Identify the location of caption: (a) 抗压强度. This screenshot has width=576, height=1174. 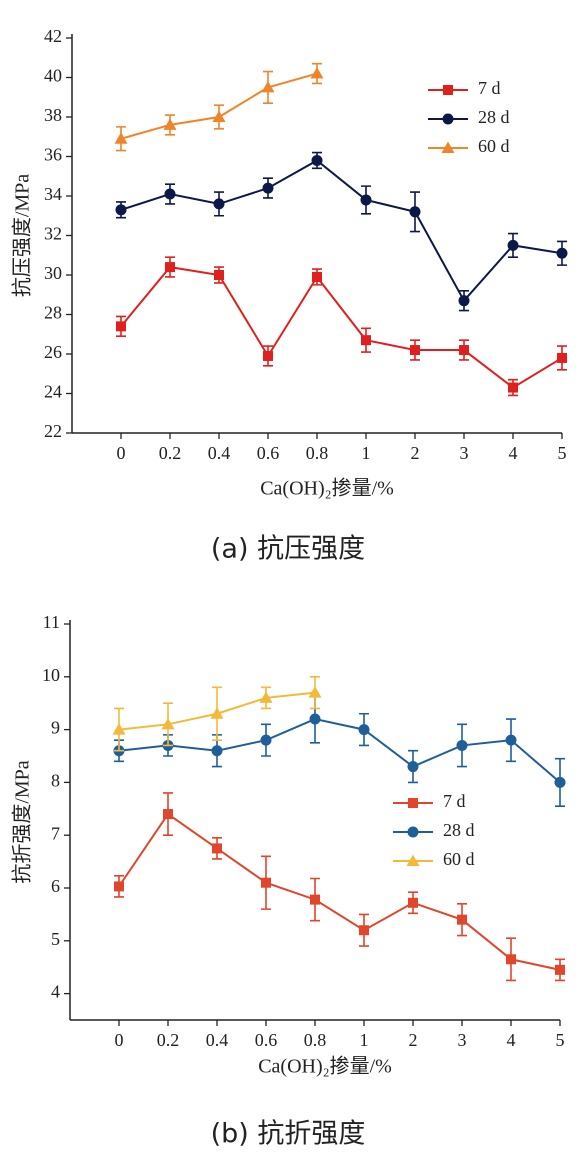
(288, 549).